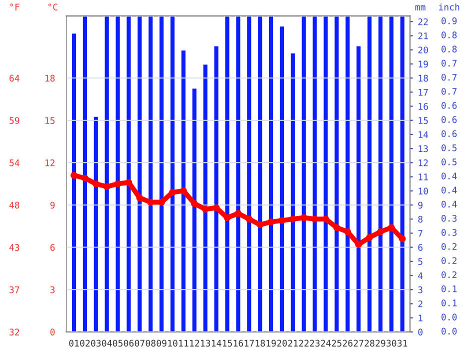 The height and width of the screenshot is (355, 474). What do you see at coordinates (260, 343) in the screenshot?
I see `x-tick-label: 18` at bounding box center [260, 343].